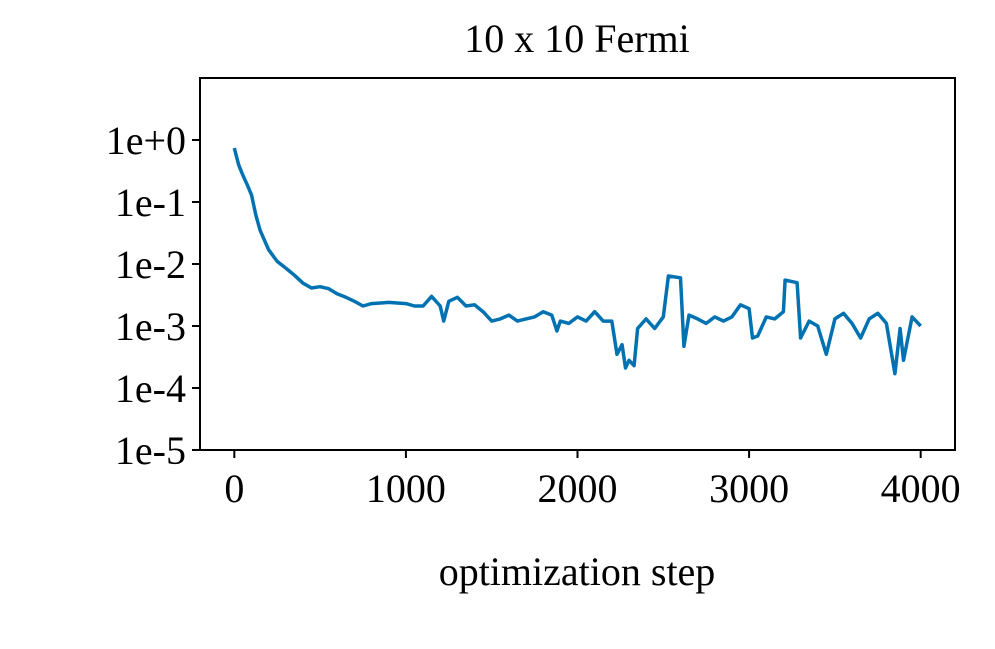 The image size is (995, 649). Describe the element at coordinates (150, 388) in the screenshot. I see `y-tick-label: 1e-4` at that location.